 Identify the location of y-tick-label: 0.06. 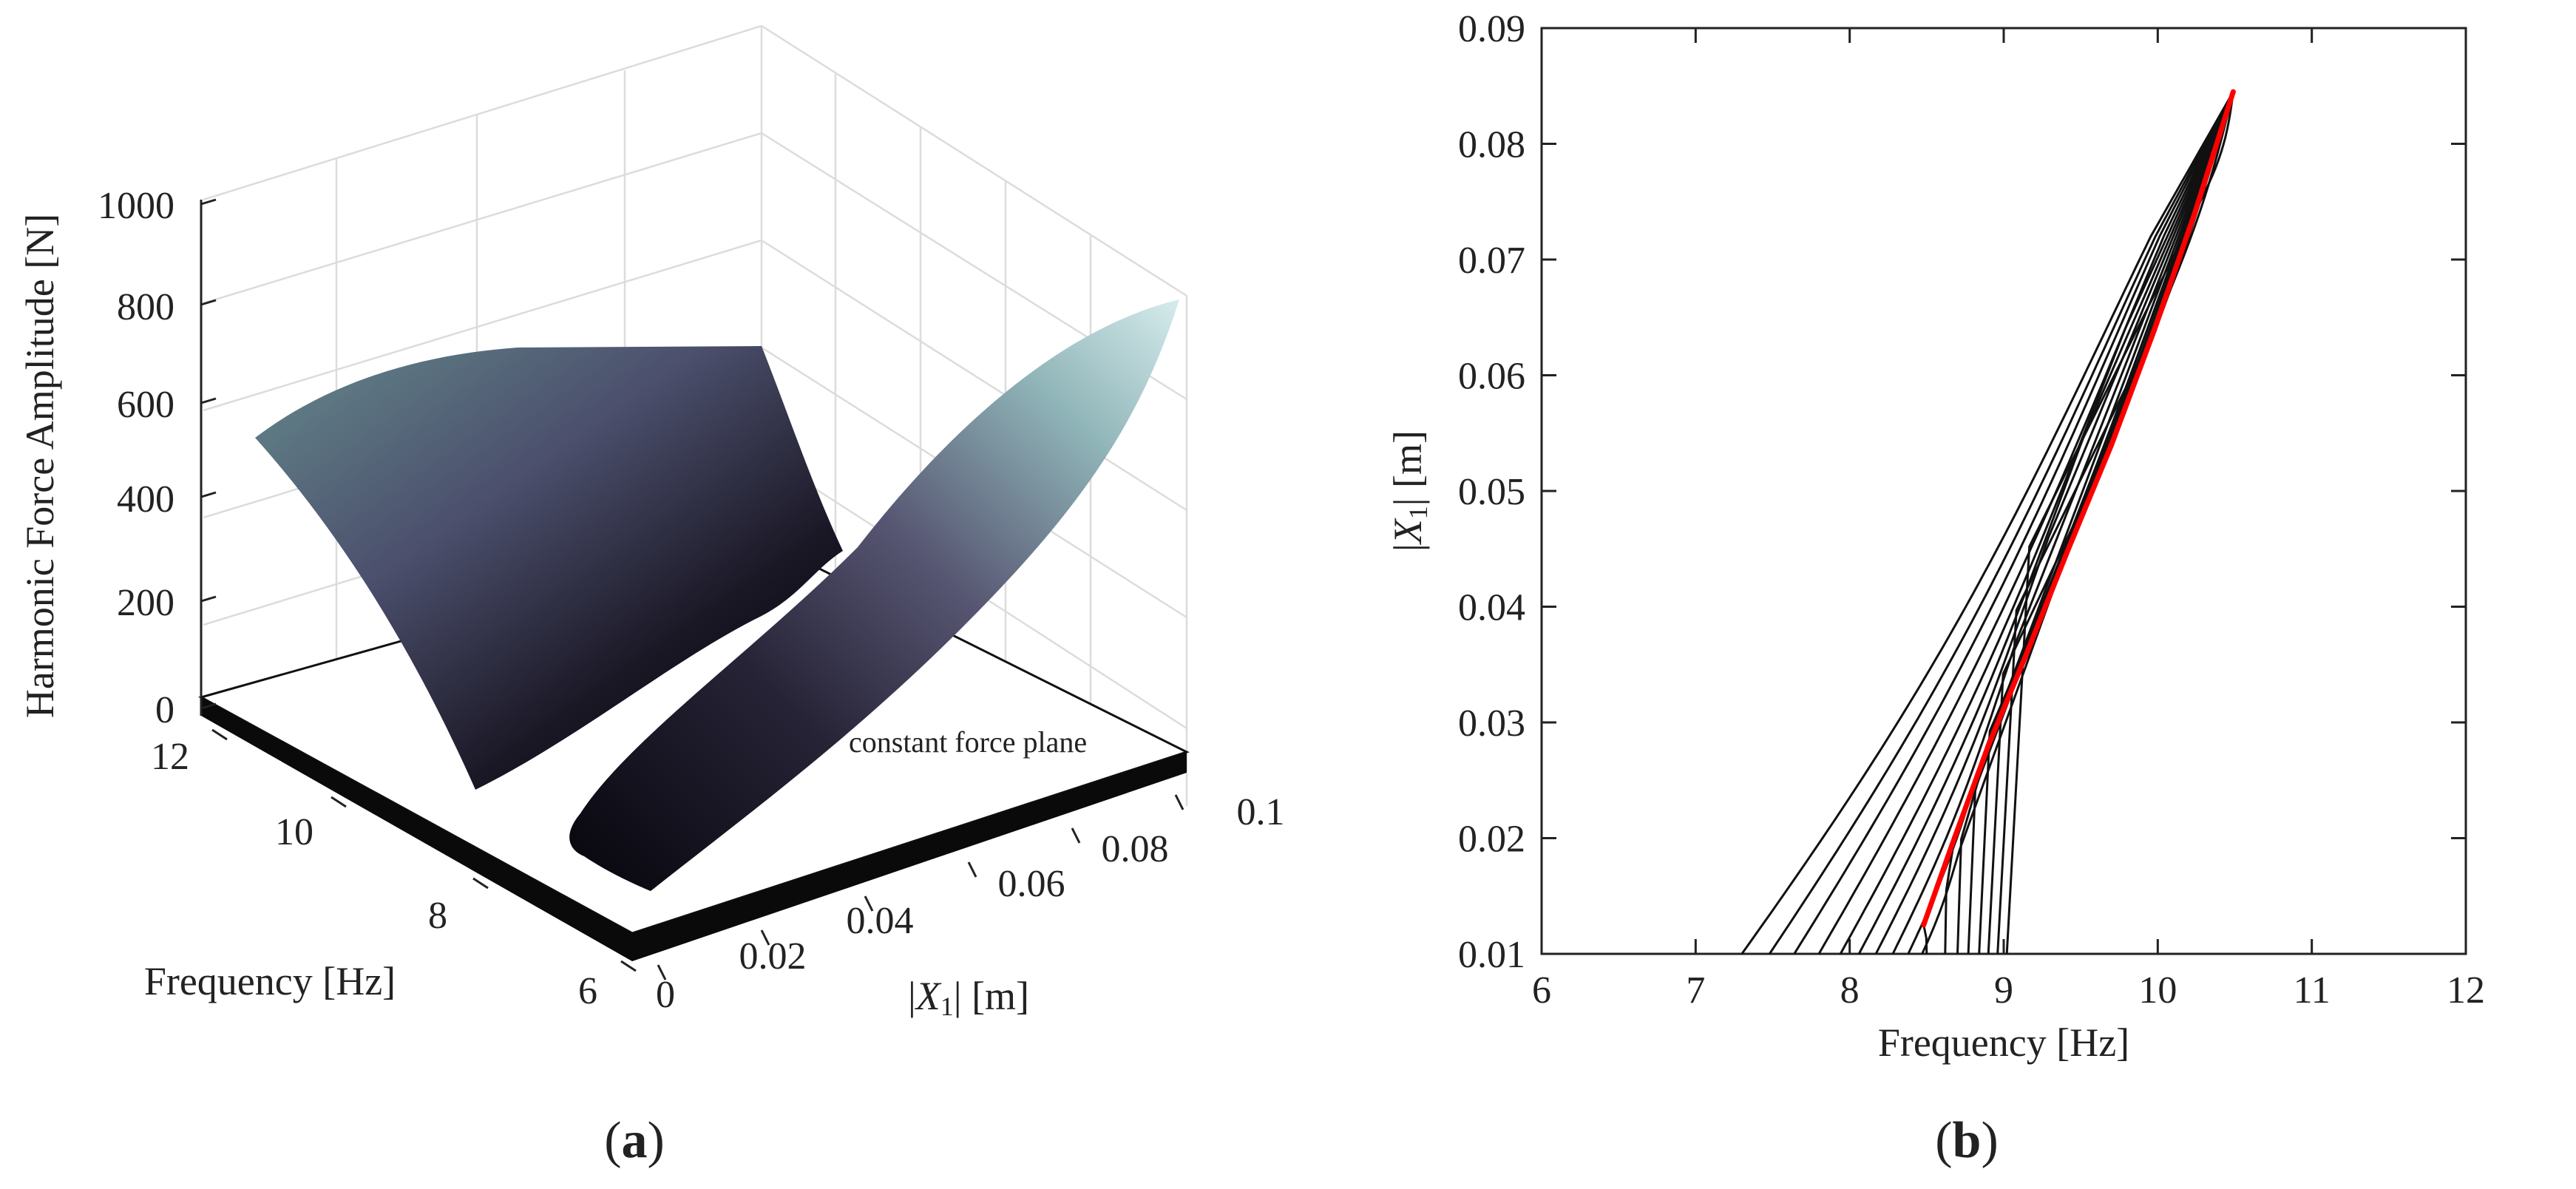
(1491, 377).